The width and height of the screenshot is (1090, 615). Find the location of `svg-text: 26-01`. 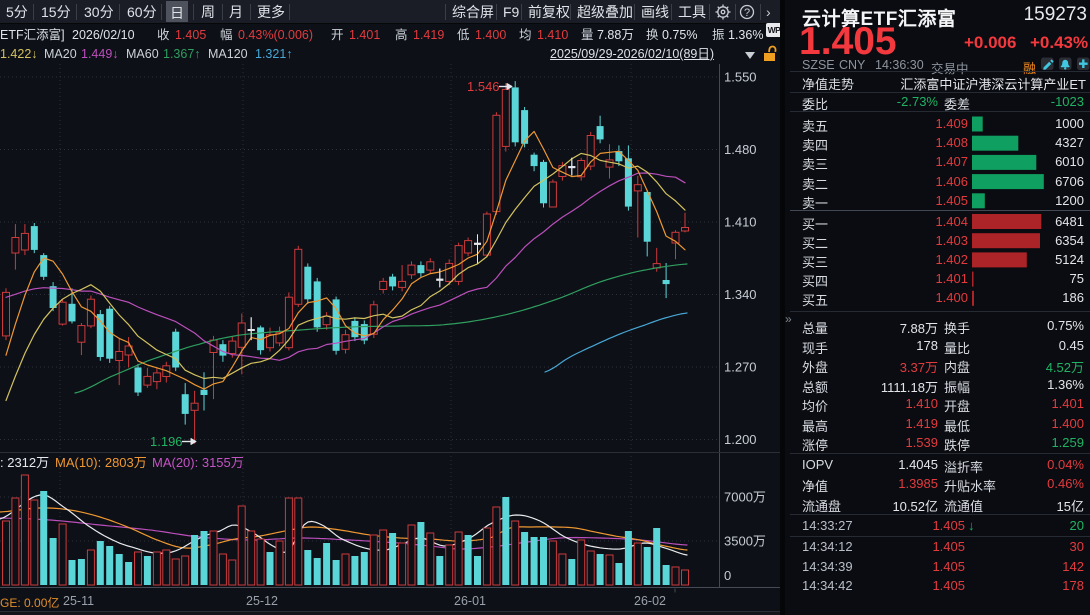

svg-text: 26-01 is located at coordinates (470, 601).